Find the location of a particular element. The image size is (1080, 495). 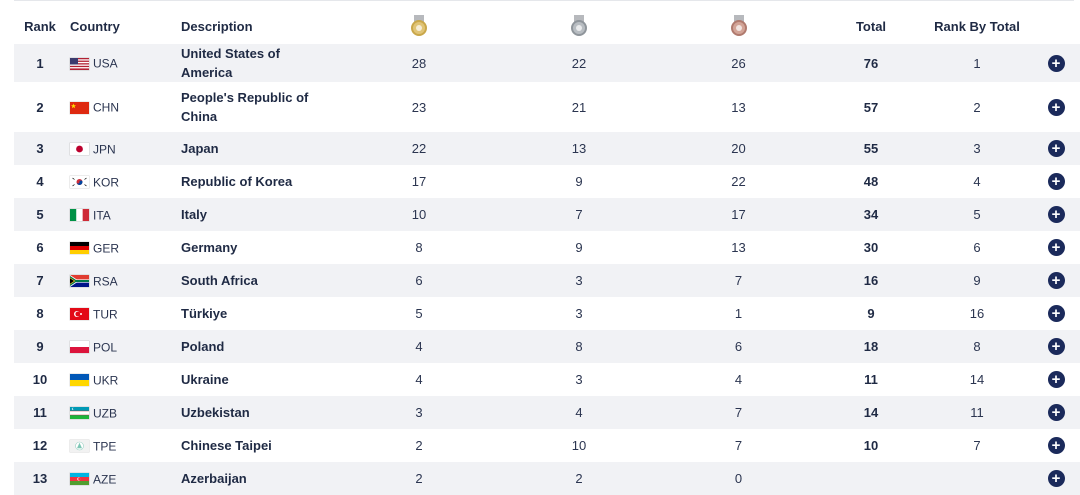

total-count: 57 is located at coordinates (871, 107).